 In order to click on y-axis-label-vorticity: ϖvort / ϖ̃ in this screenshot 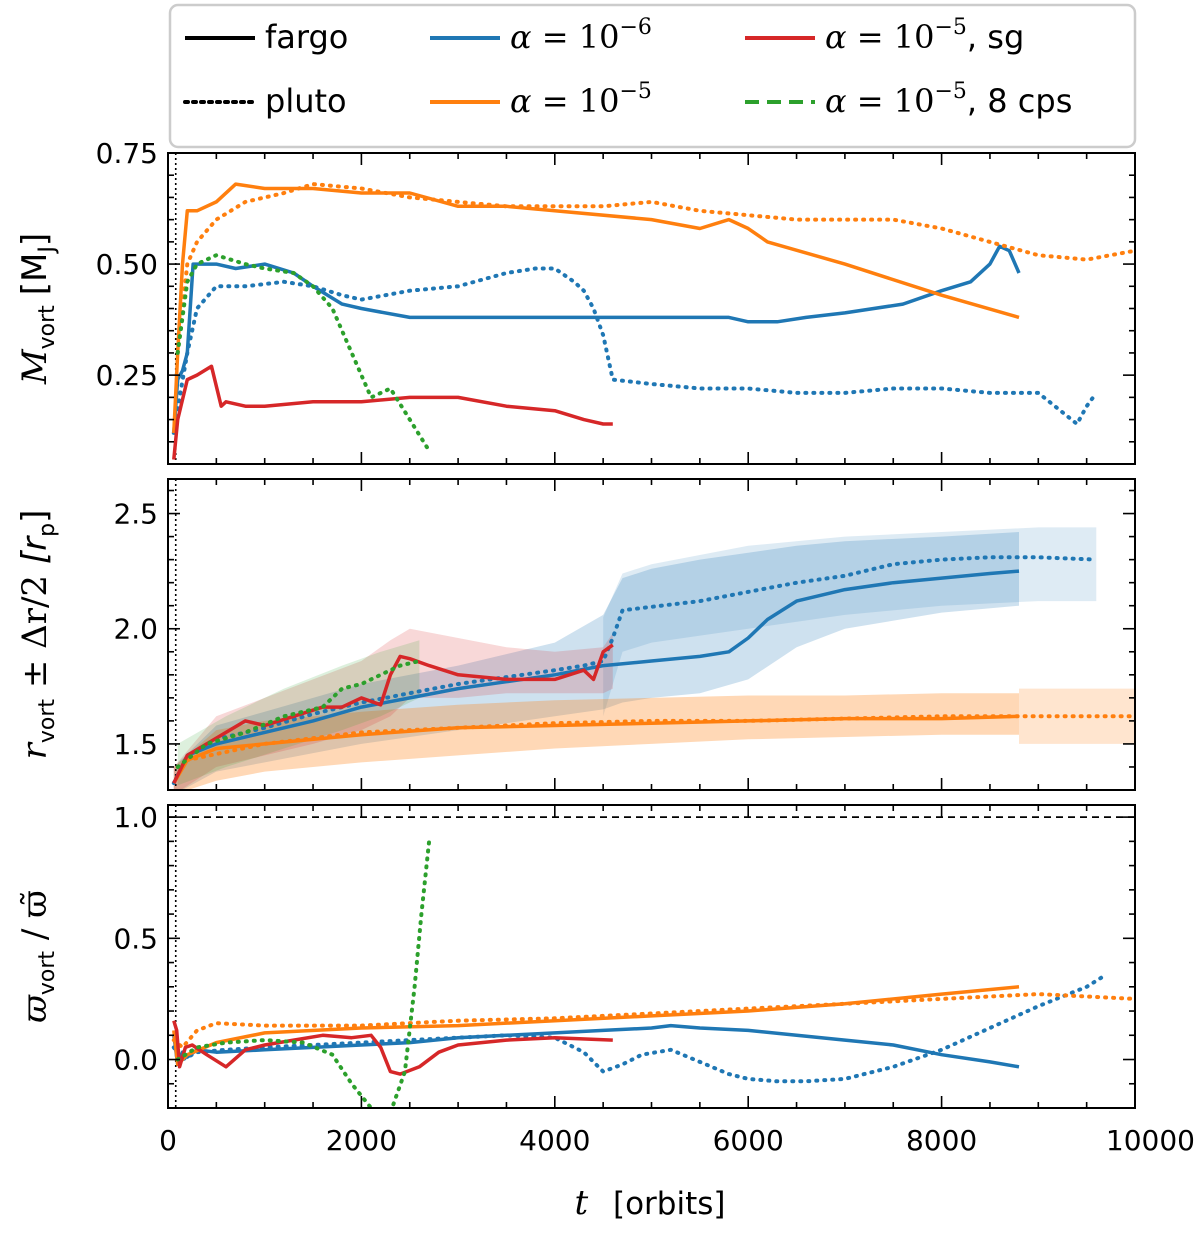, I will do `click(37, 956)`.